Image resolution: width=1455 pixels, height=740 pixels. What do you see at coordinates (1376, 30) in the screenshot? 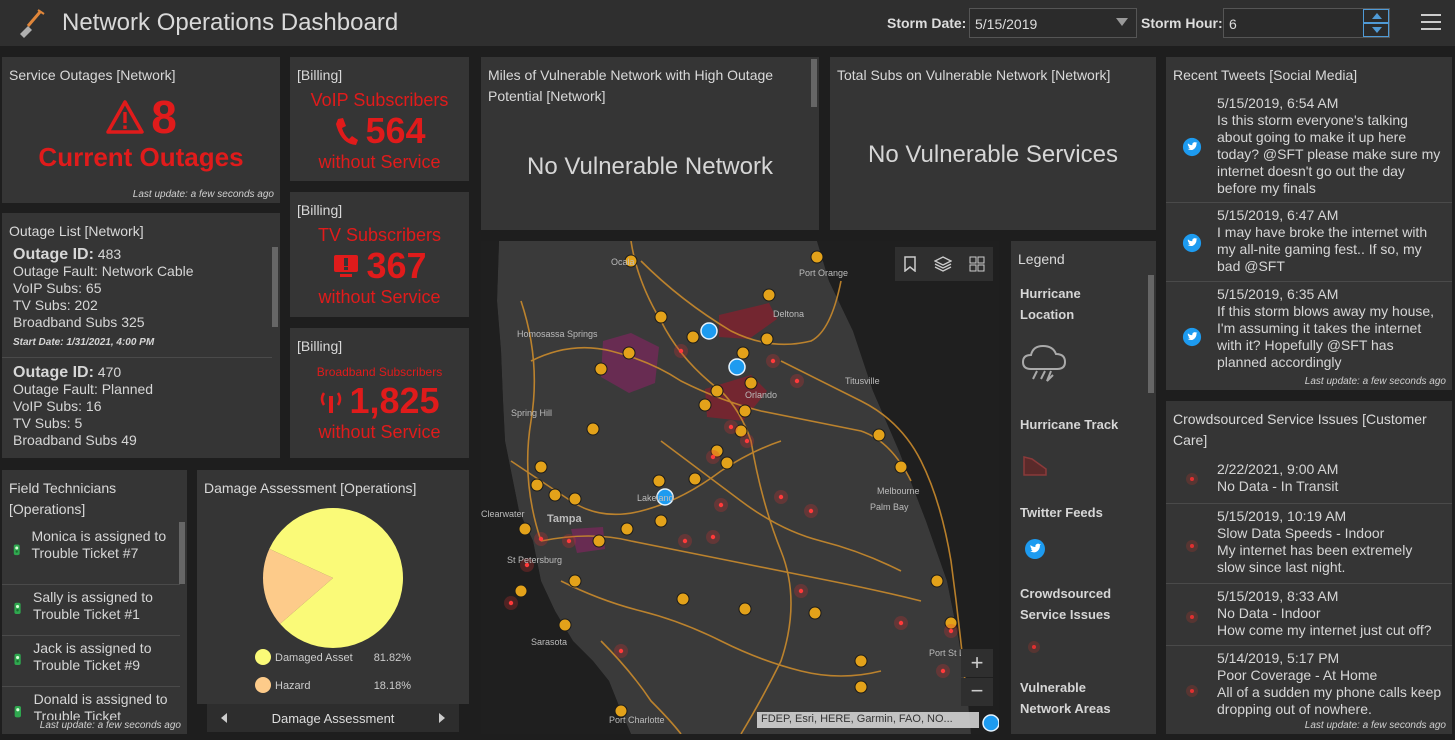
I see `hour-stepper-down-button` at bounding box center [1376, 30].